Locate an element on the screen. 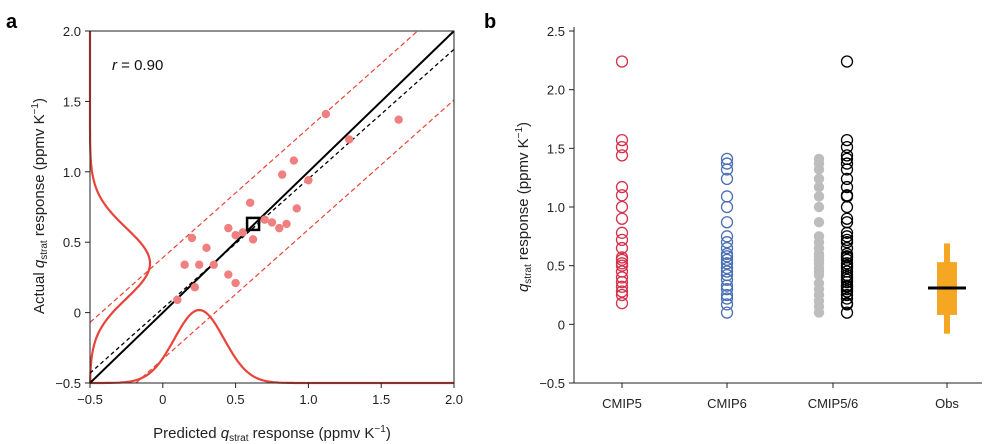 This screenshot has height=444, width=992. panel-b-label: b is located at coordinates (490, 22).